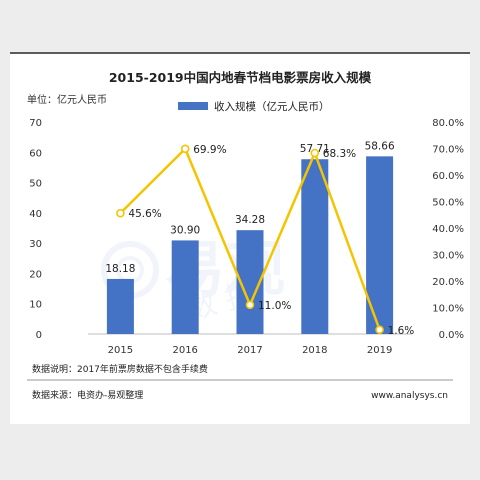  Describe the element at coordinates (401, 331) in the screenshot. I see `line-data-label: 1.6%` at that location.